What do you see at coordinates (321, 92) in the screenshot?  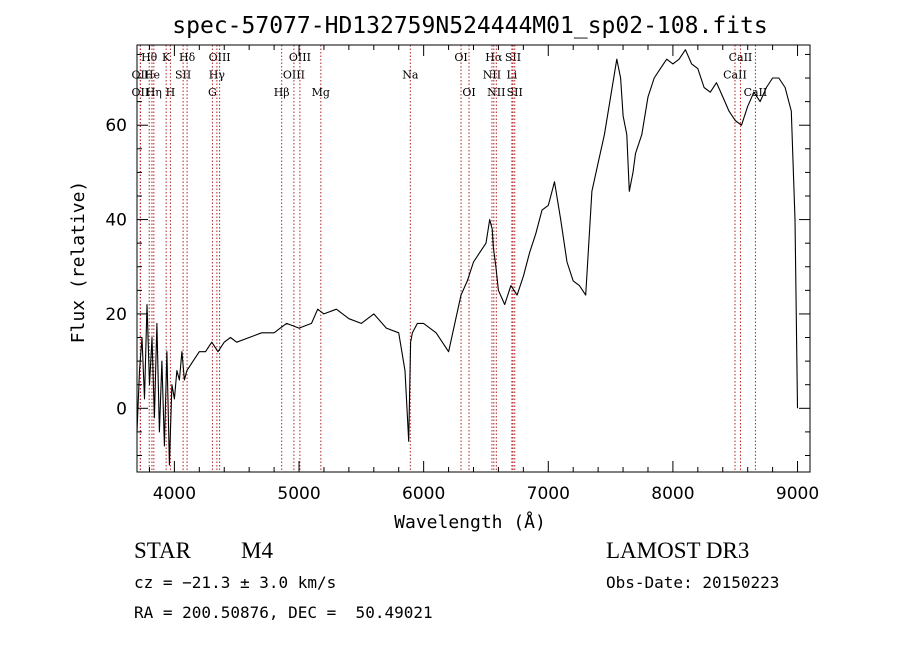 I see `spectral-line-label: Mg` at bounding box center [321, 92].